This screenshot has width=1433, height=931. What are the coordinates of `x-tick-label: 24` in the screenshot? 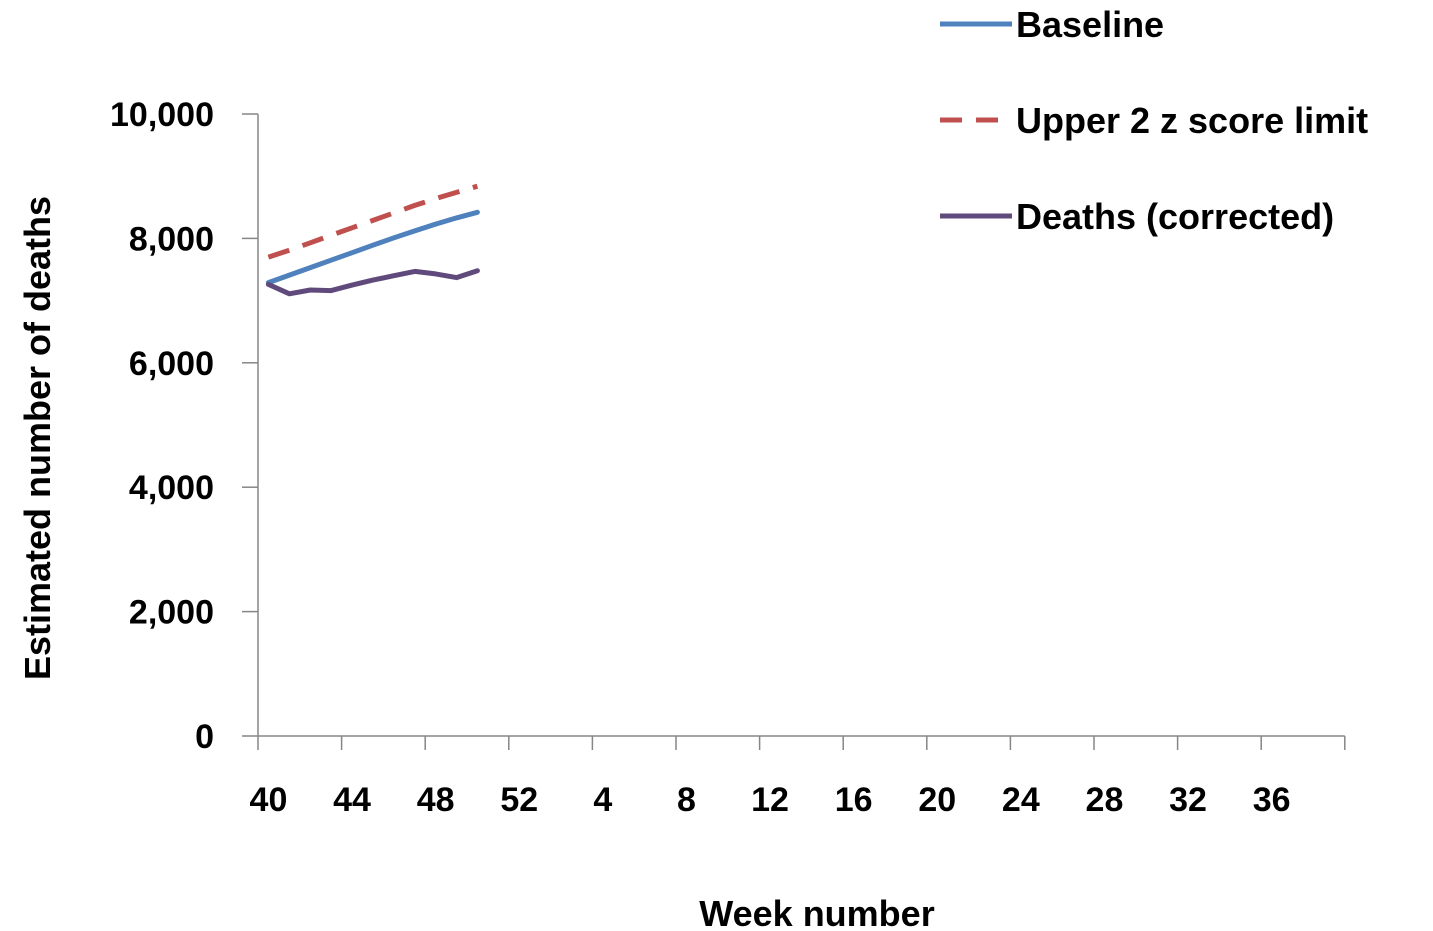 It's located at (1021, 800).